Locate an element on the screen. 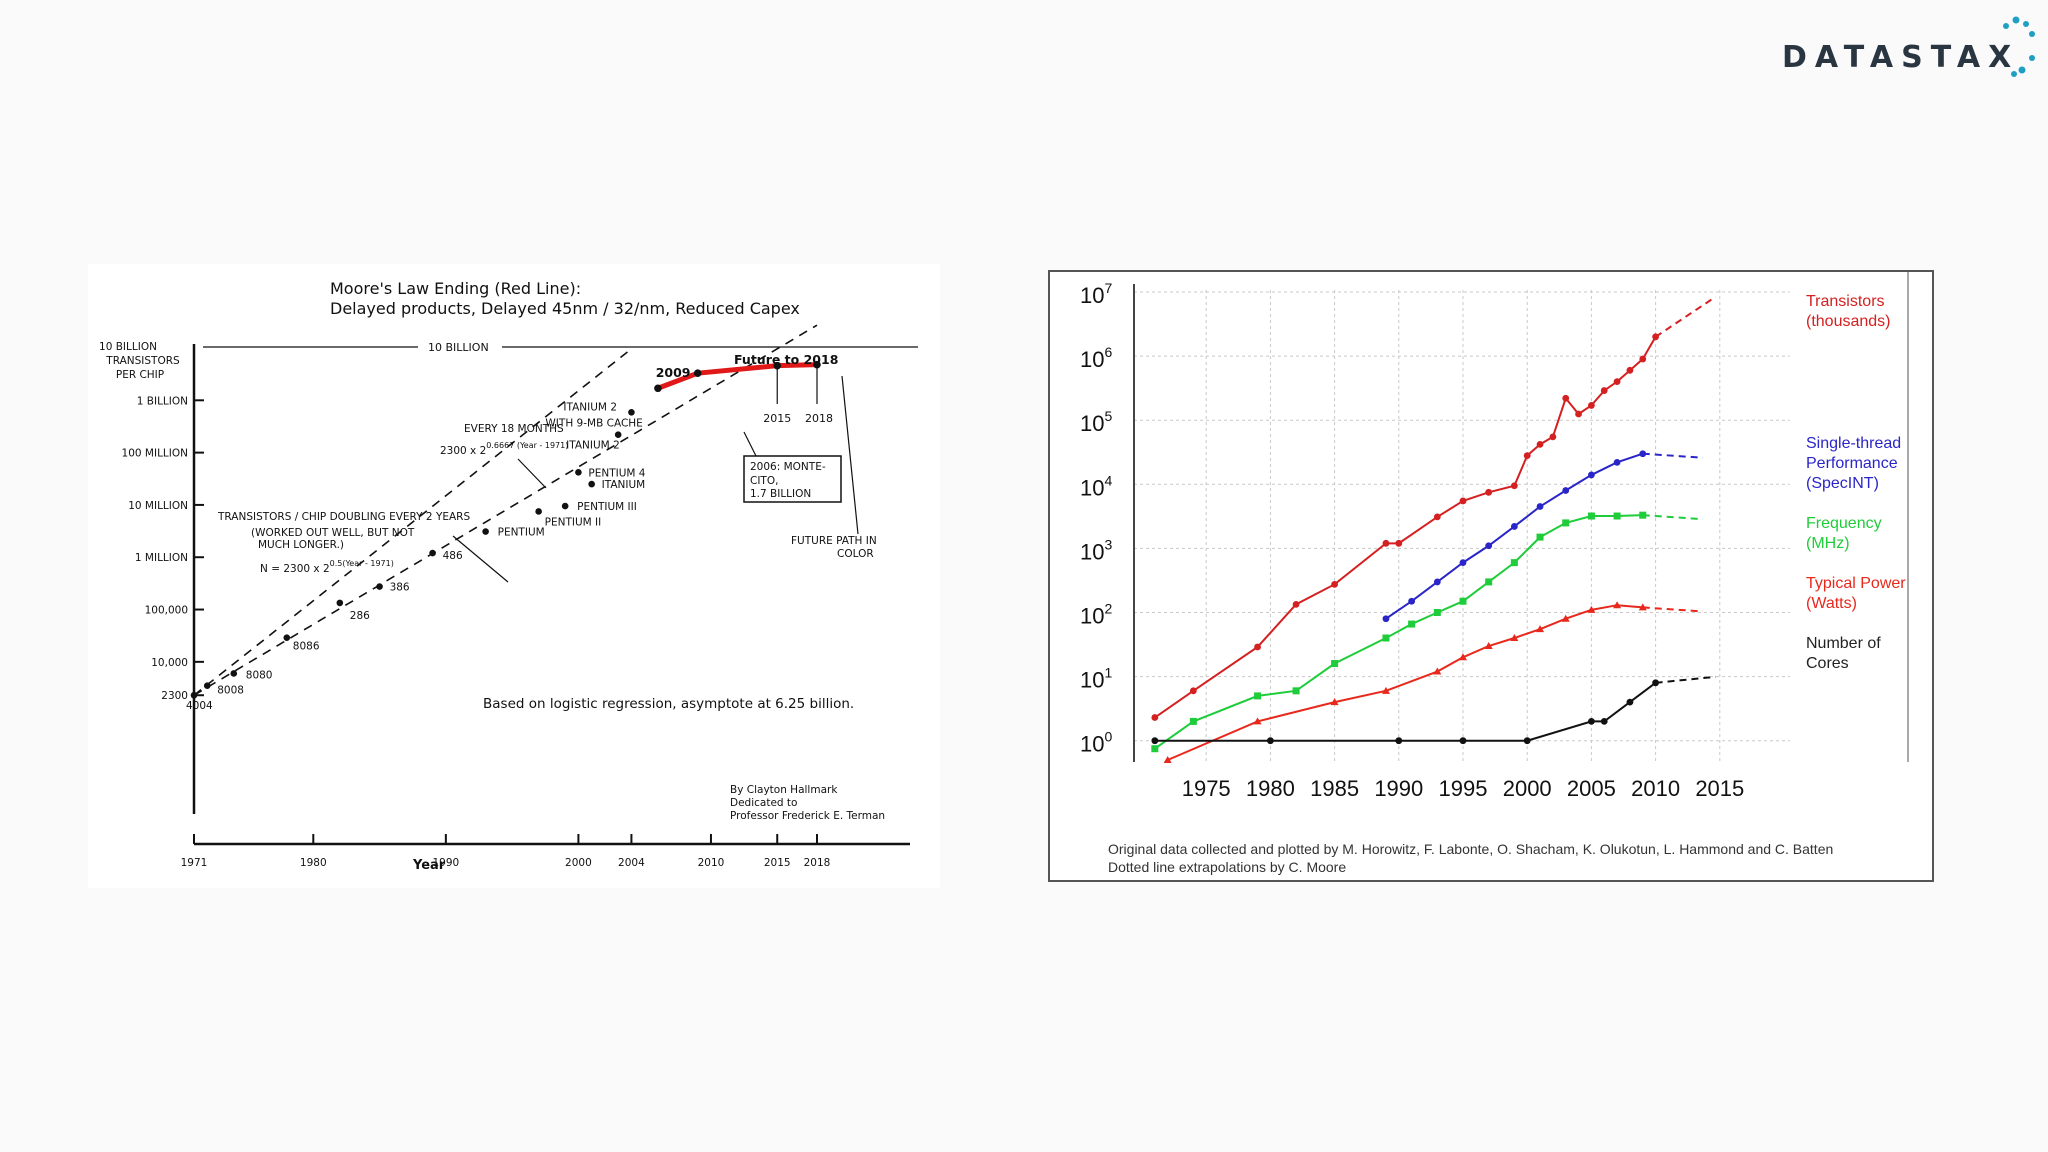 This screenshot has height=1152, width=2048. future-path-leader is located at coordinates (850, 455).